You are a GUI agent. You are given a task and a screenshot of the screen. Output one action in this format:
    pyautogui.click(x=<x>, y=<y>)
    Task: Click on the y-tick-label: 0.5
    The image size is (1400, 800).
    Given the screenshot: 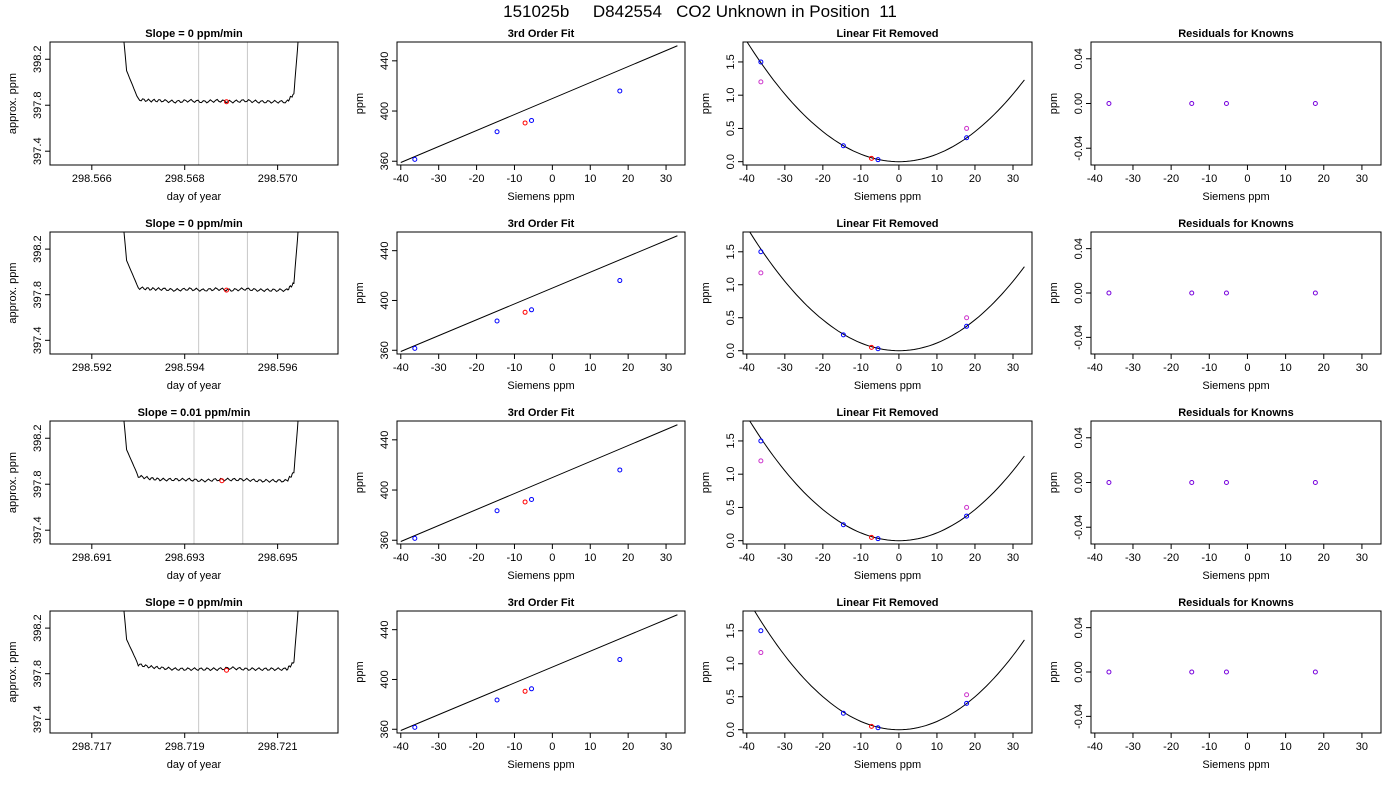 What is the action you would take?
    pyautogui.click(x=731, y=128)
    